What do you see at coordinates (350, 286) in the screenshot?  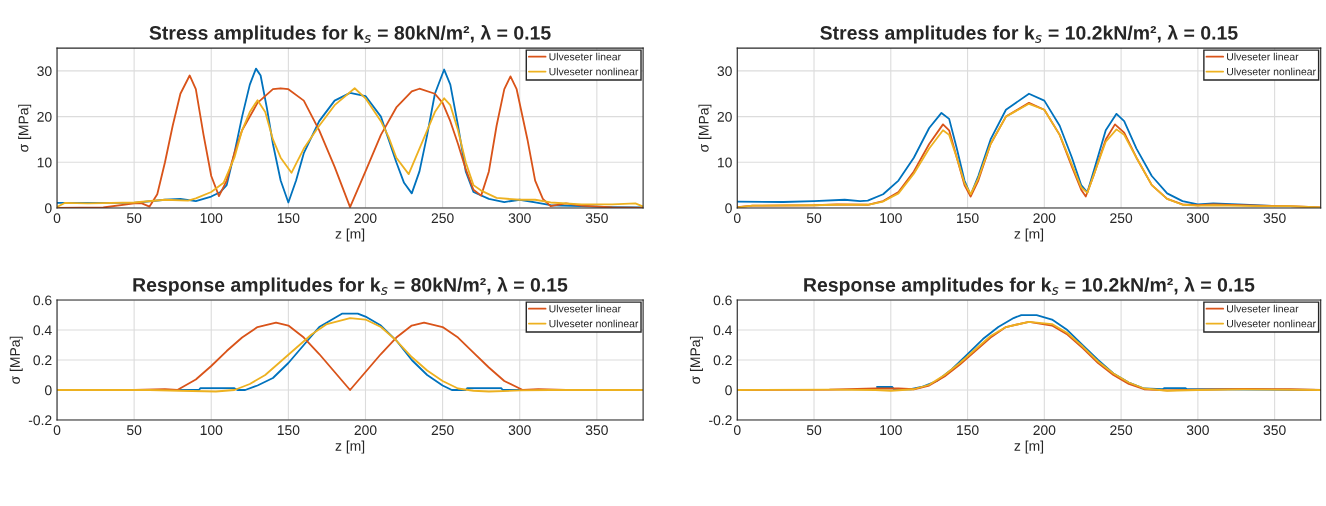 I see `chart-title: Response amplitudes for k$_{s}$ = 80kN/m², λ = 0.15` at bounding box center [350, 286].